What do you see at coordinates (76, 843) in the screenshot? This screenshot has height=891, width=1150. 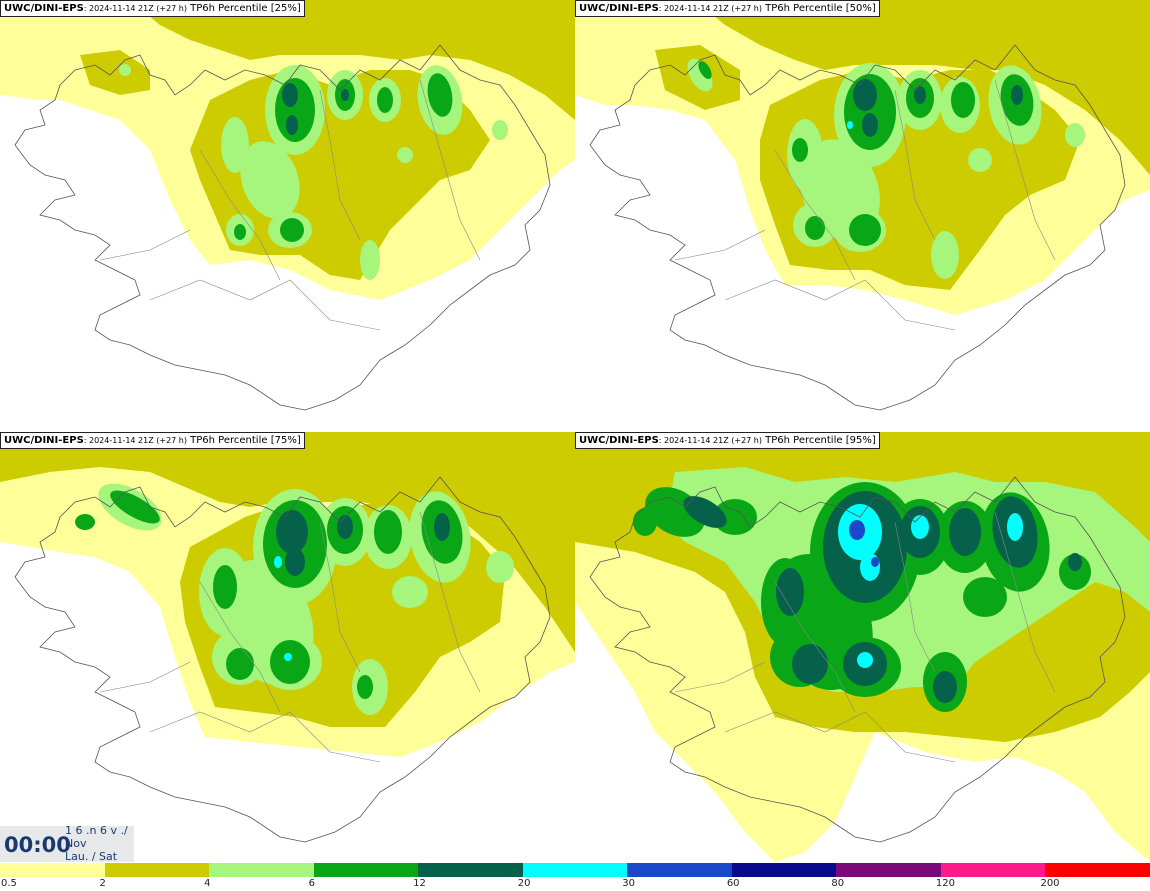 I see `valid-date-month: Nov` at bounding box center [76, 843].